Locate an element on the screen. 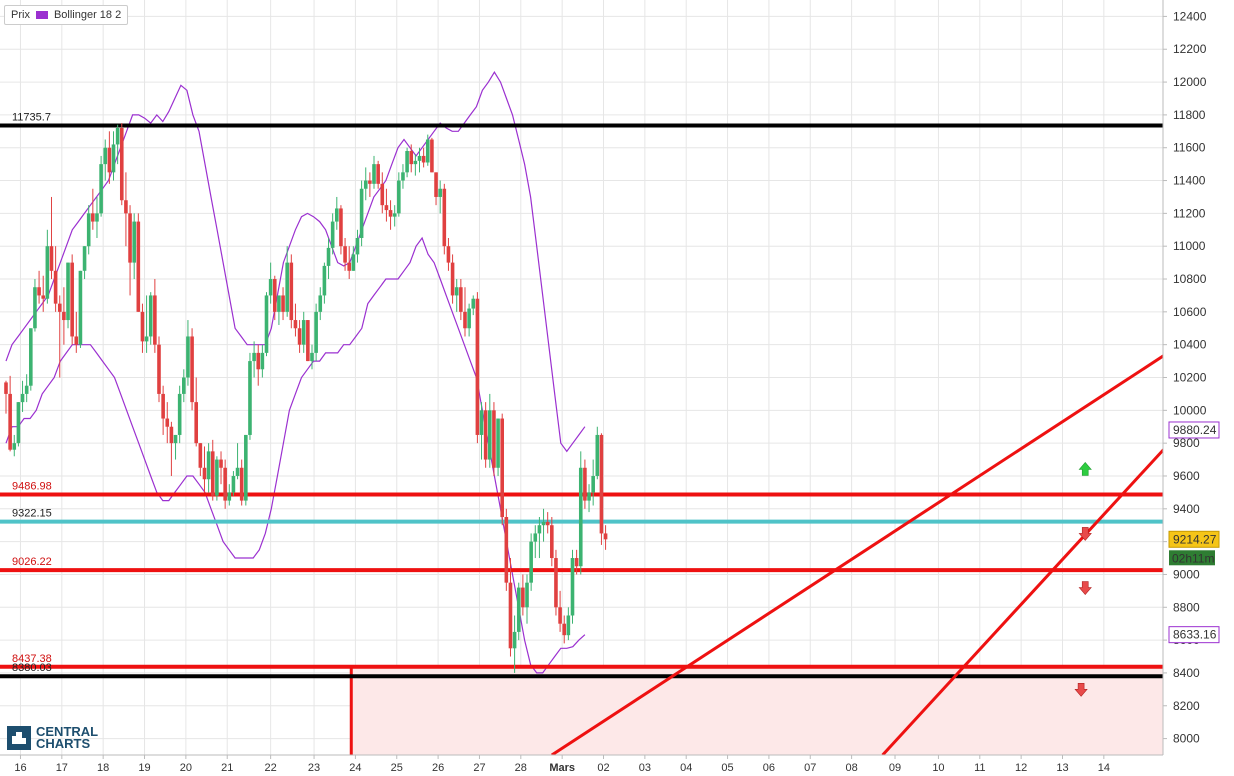 This screenshot has height=776, width=1234. x-tick-label: 27 is located at coordinates (479, 768).